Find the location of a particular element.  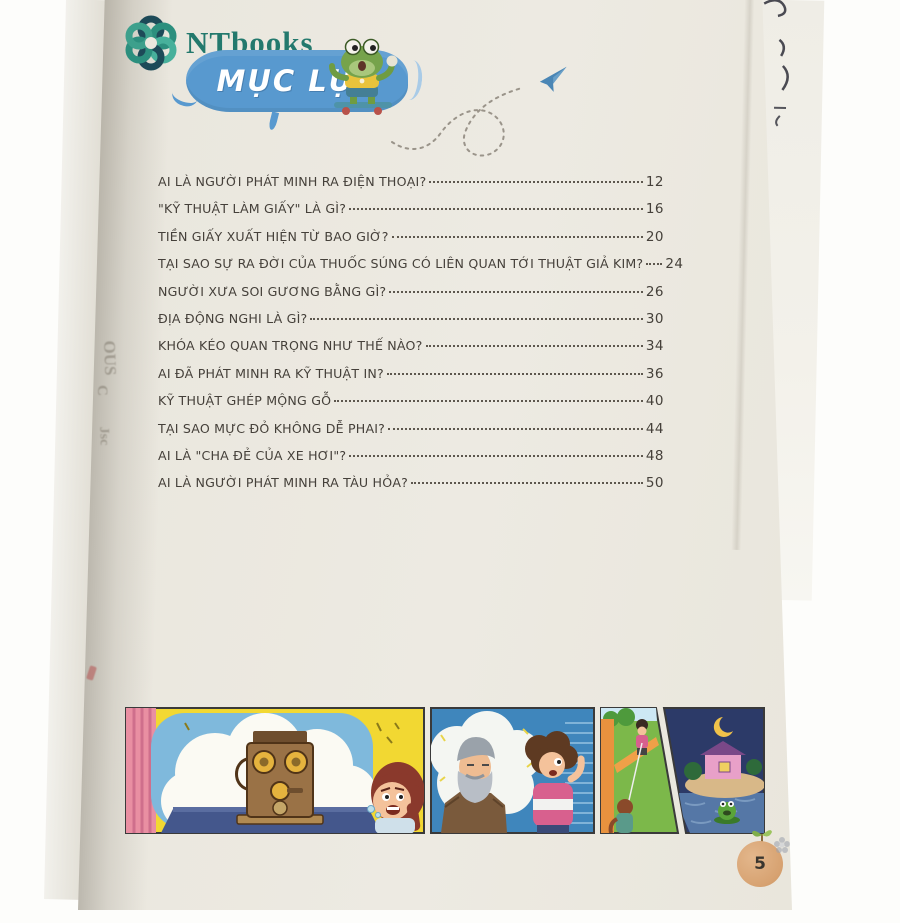

handwriting-marks is located at coordinates (776, 63).